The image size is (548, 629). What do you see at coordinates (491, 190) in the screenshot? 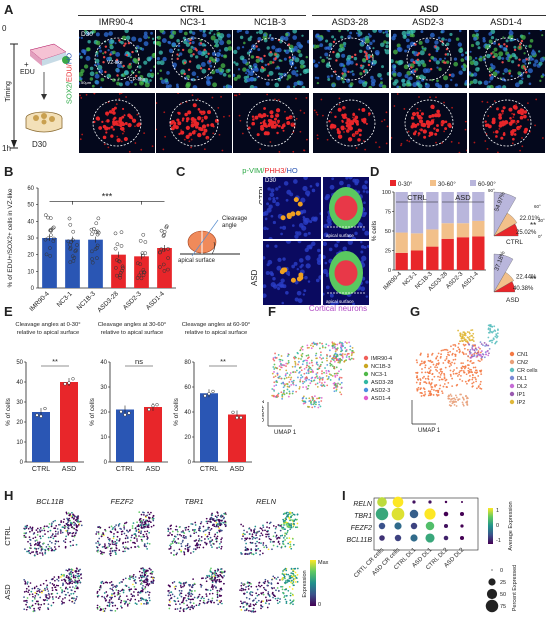
I see `angle-label: 90°` at bounding box center [491, 190].